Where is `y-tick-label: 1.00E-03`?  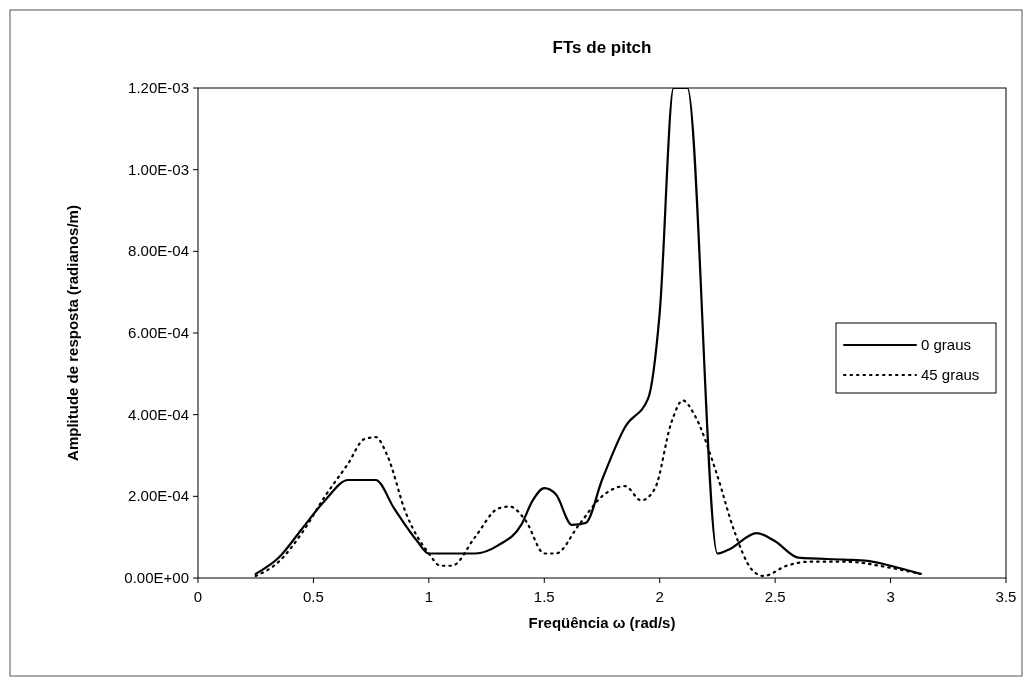
y-tick-label: 1.00E-03 is located at coordinates (158, 169).